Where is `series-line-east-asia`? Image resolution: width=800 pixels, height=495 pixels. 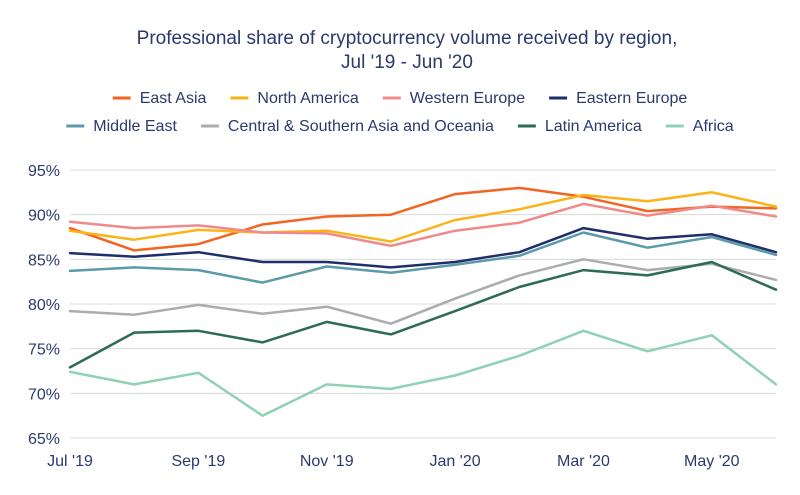 series-line-east-asia is located at coordinates (423, 219).